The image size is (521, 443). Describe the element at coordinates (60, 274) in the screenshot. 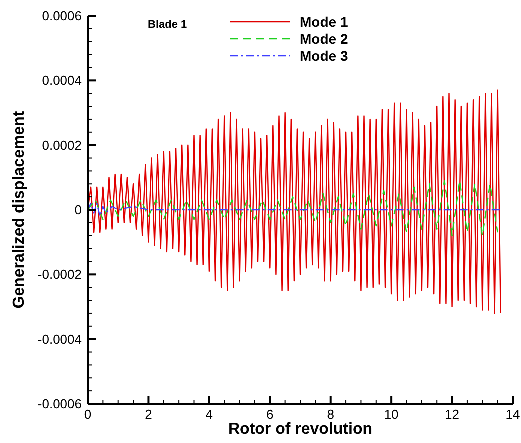

I see `y-tick-label: -0.0002` at that location.